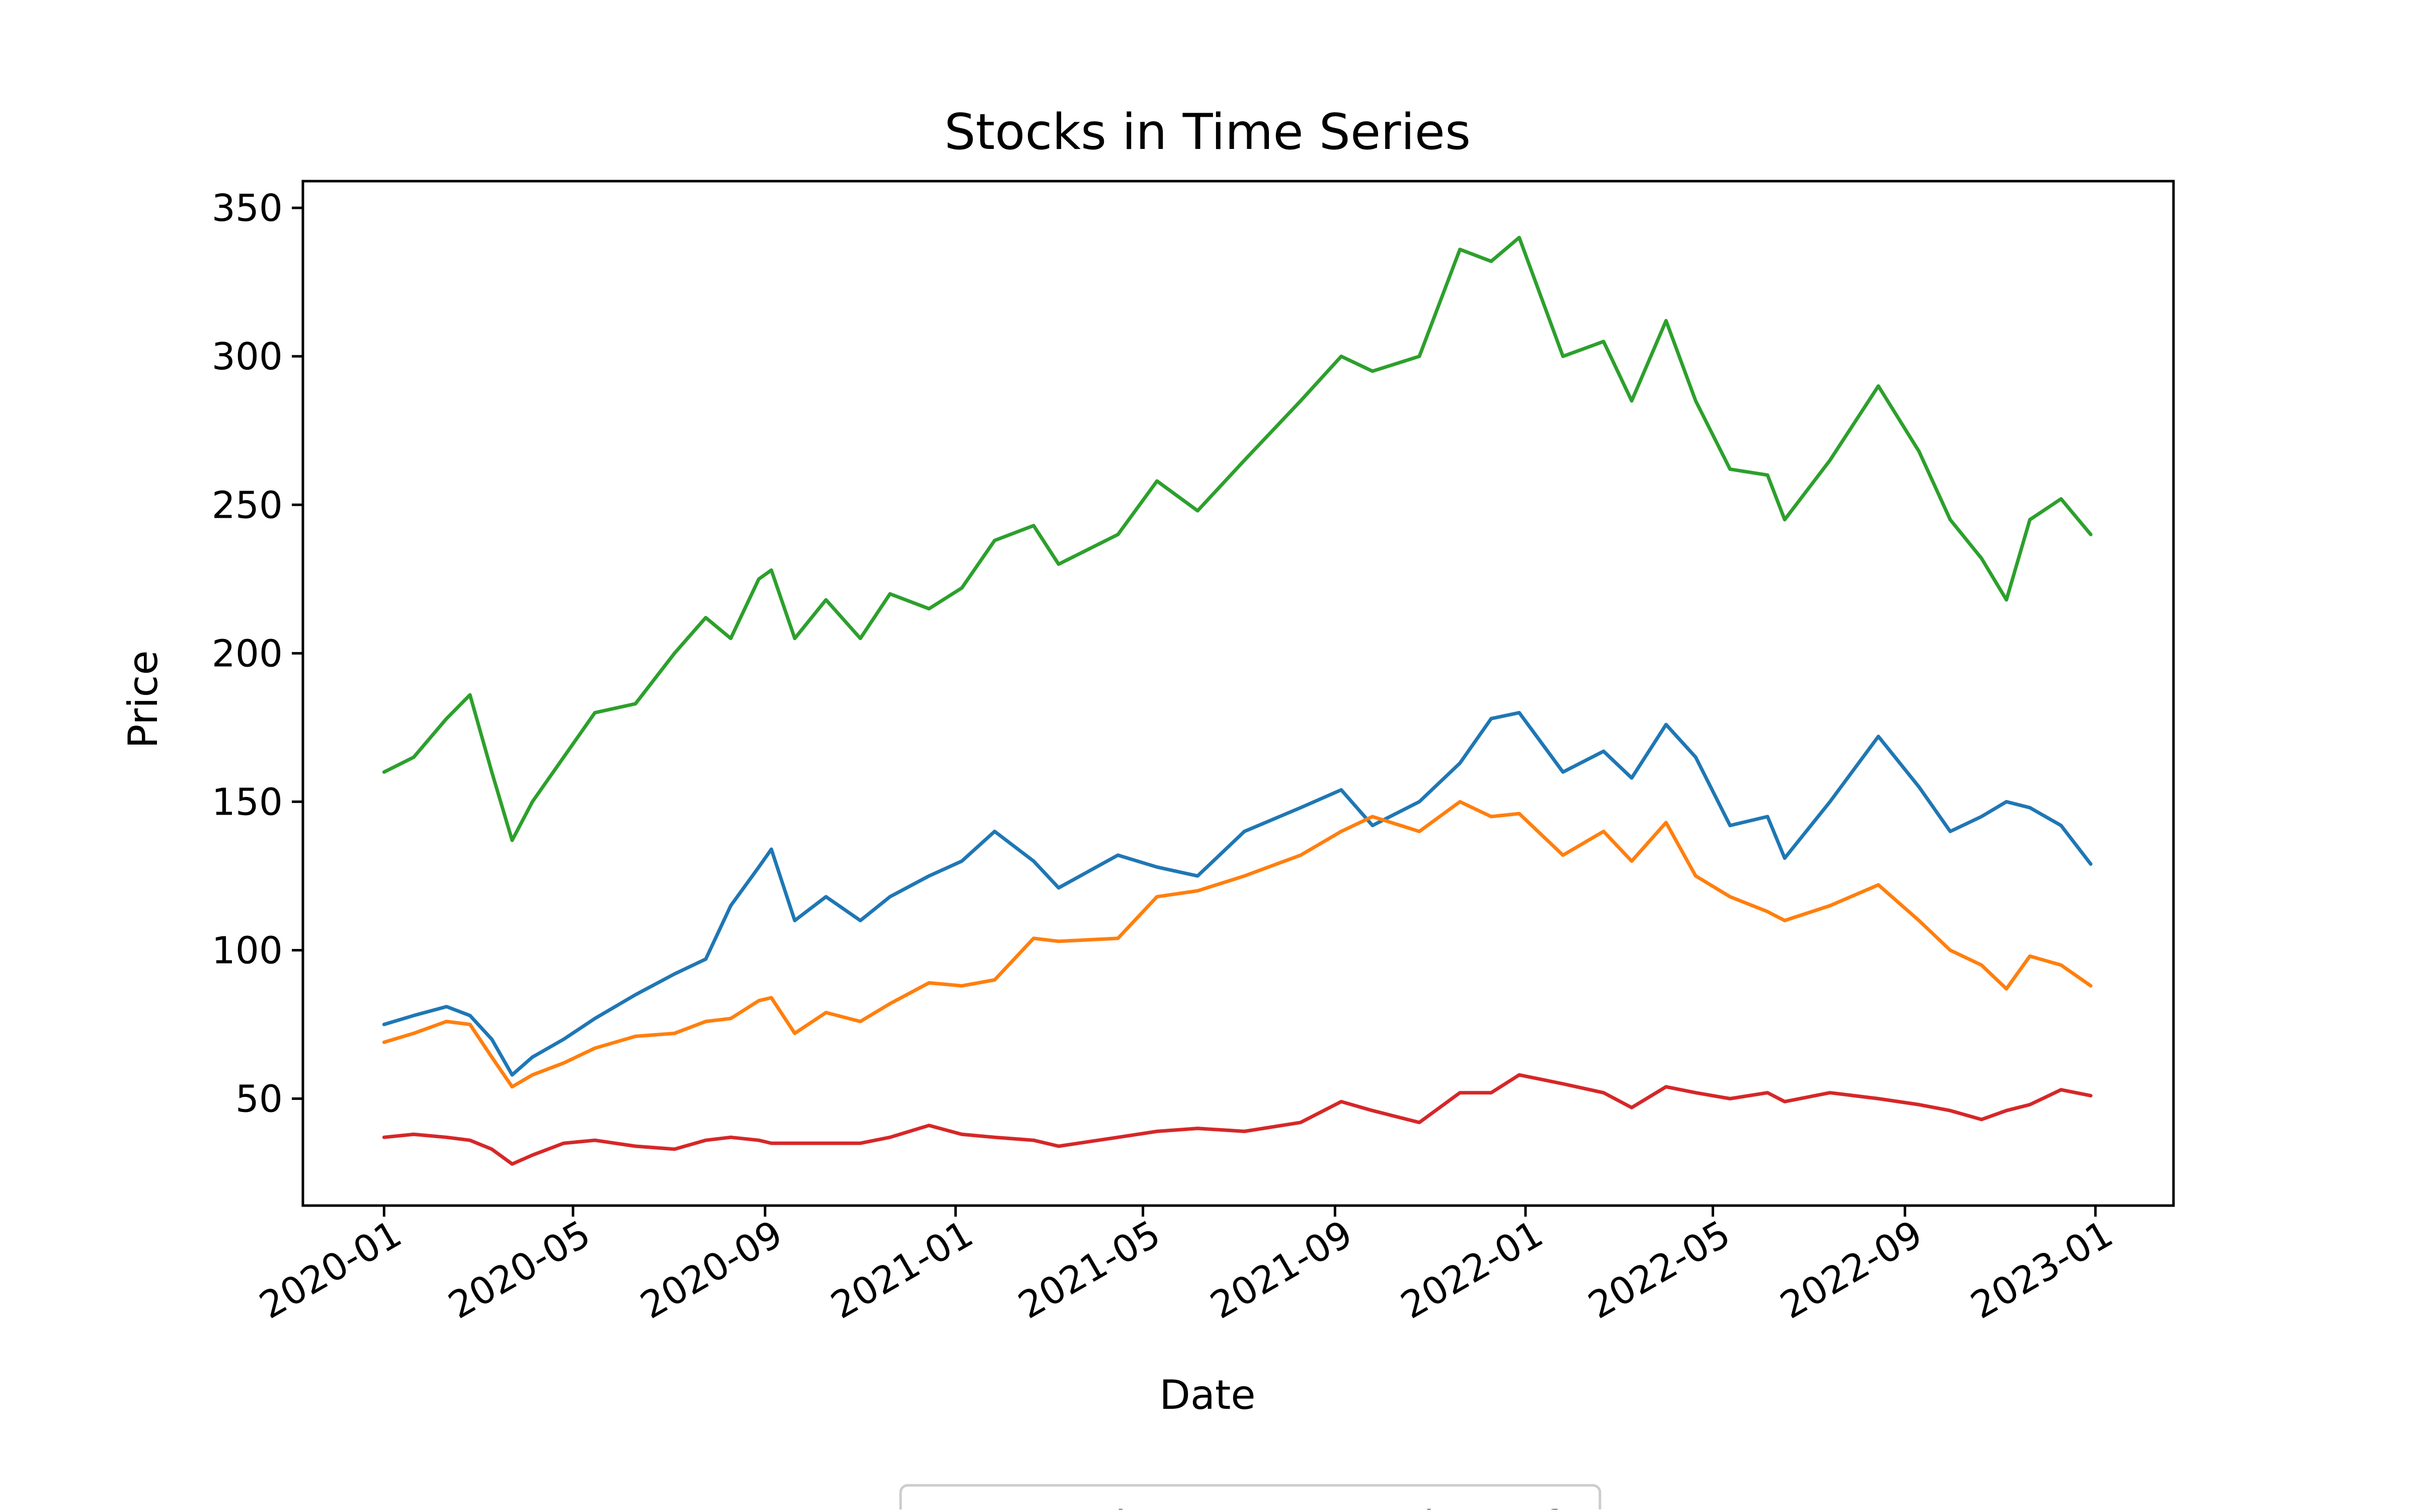 Image resolution: width=2415 pixels, height=1512 pixels. What do you see at coordinates (247, 802) in the screenshot?
I see `y-tick-label: 150` at bounding box center [247, 802].